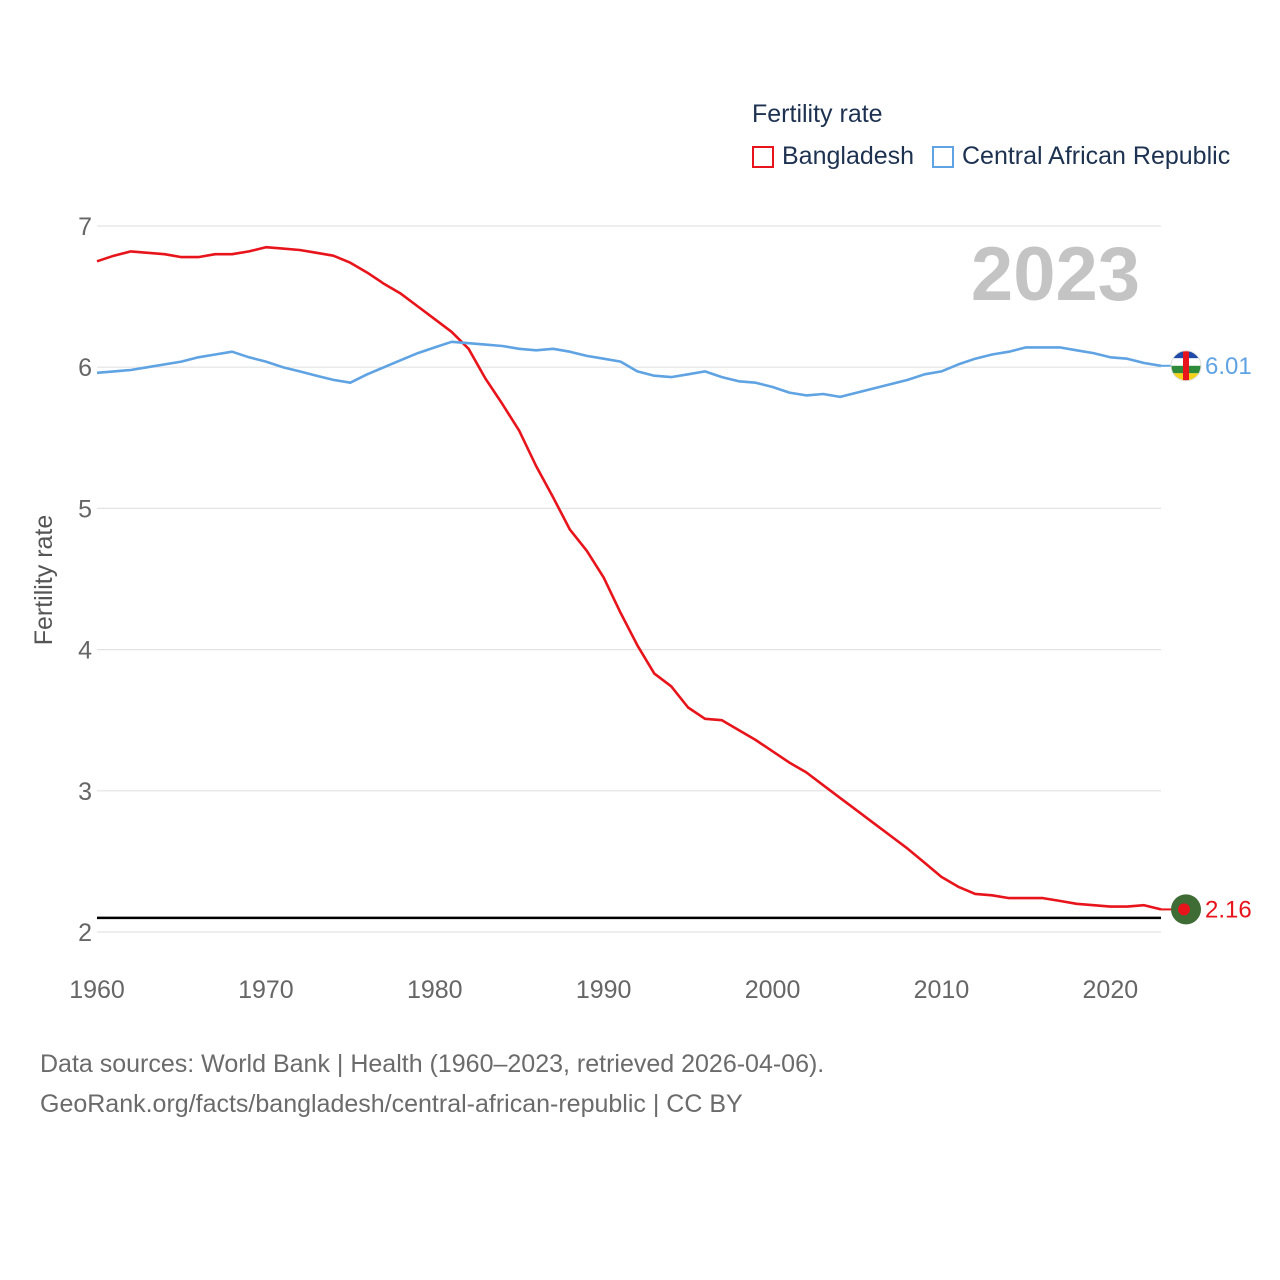 This screenshot has height=1280, width=1280. What do you see at coordinates (85, 651) in the screenshot?
I see `y-tick-label: 4` at bounding box center [85, 651].